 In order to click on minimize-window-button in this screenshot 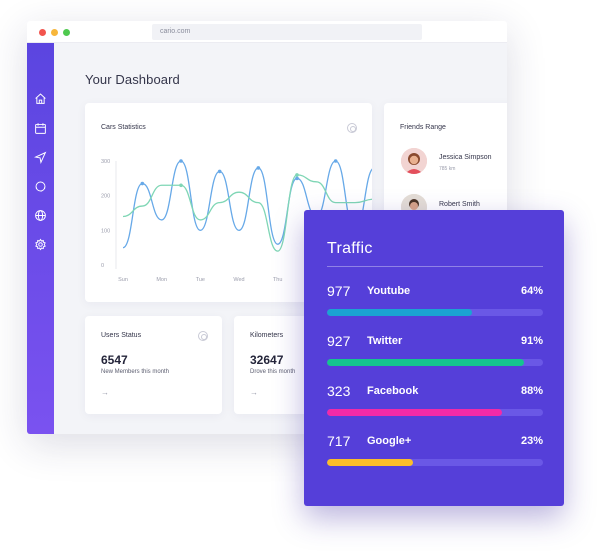, I will do `click(54, 32)`.